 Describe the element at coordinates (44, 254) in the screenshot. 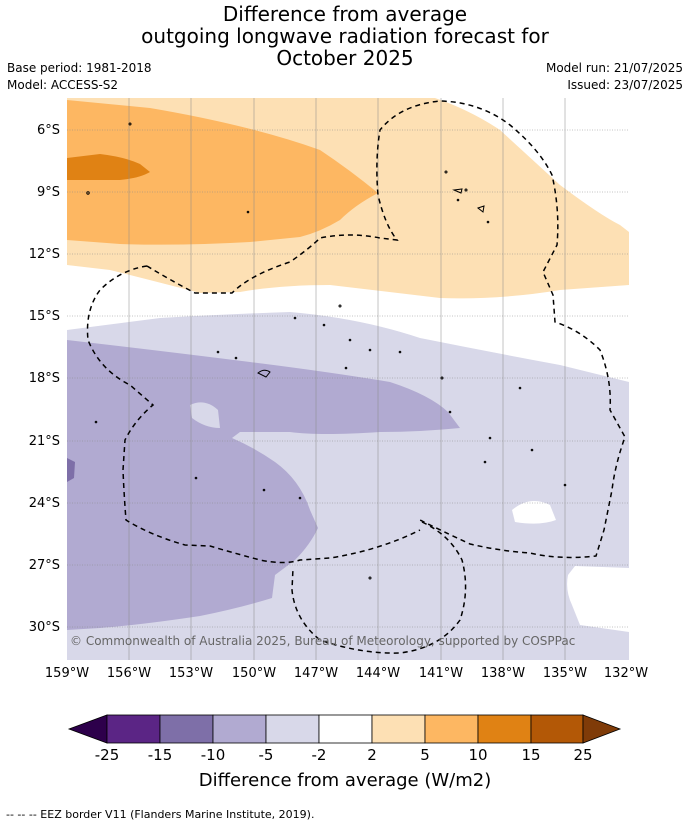

I see `lat-label-12s: 12°S` at that location.